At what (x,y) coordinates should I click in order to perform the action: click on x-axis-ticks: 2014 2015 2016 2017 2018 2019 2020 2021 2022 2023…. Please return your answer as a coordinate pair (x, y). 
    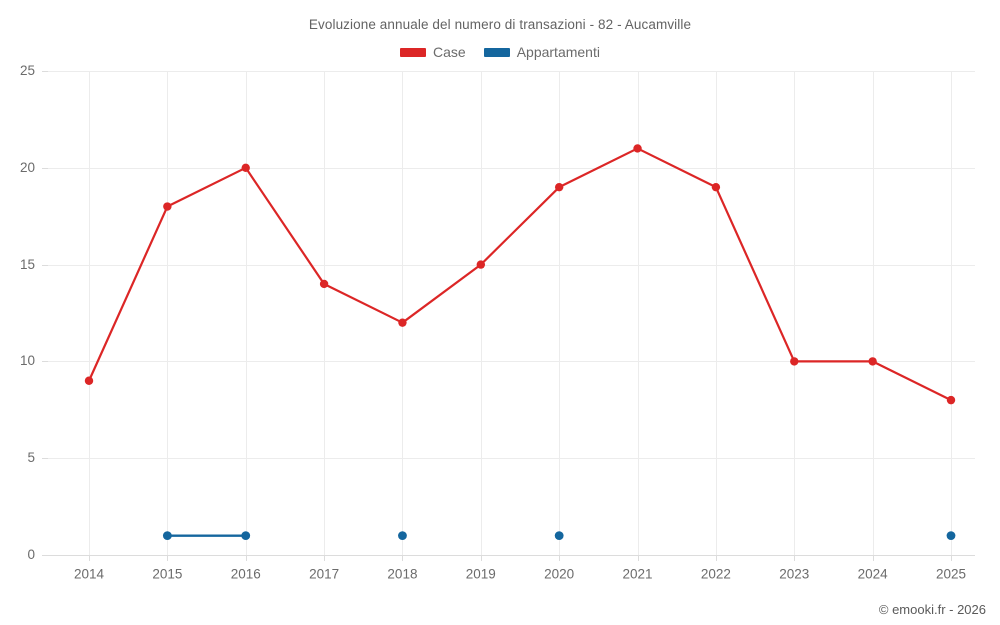
    Looking at the image, I should click on (520, 568).